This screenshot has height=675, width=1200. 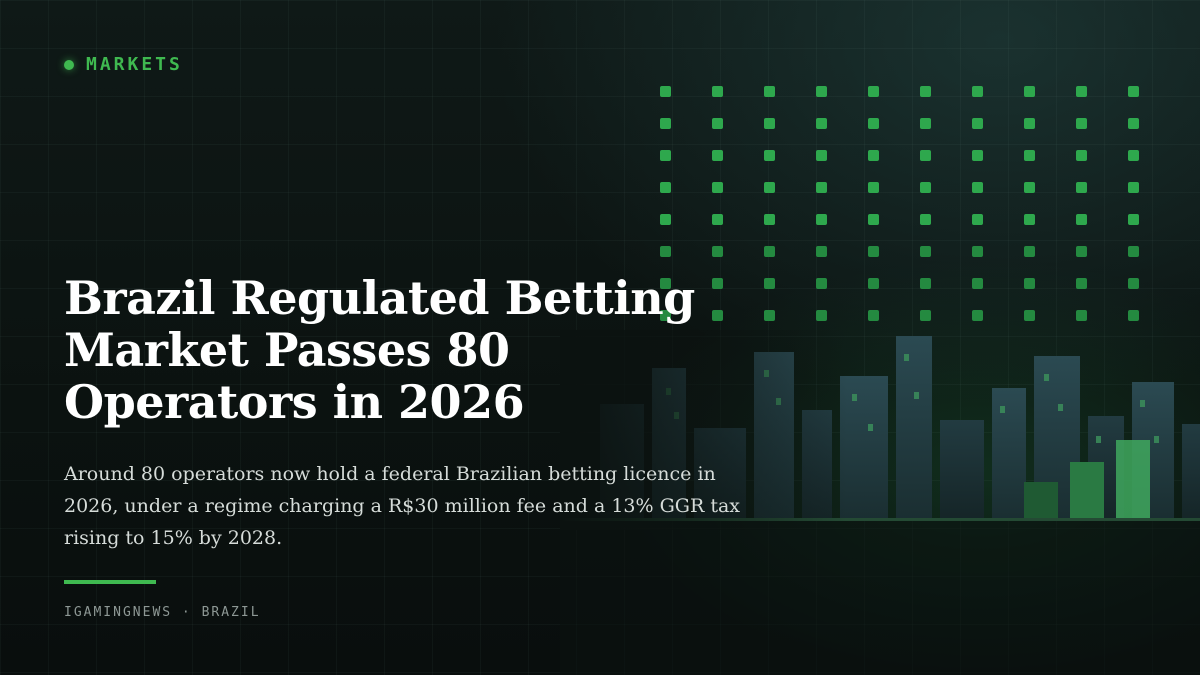 I want to click on accent-divider, so click(x=110, y=582).